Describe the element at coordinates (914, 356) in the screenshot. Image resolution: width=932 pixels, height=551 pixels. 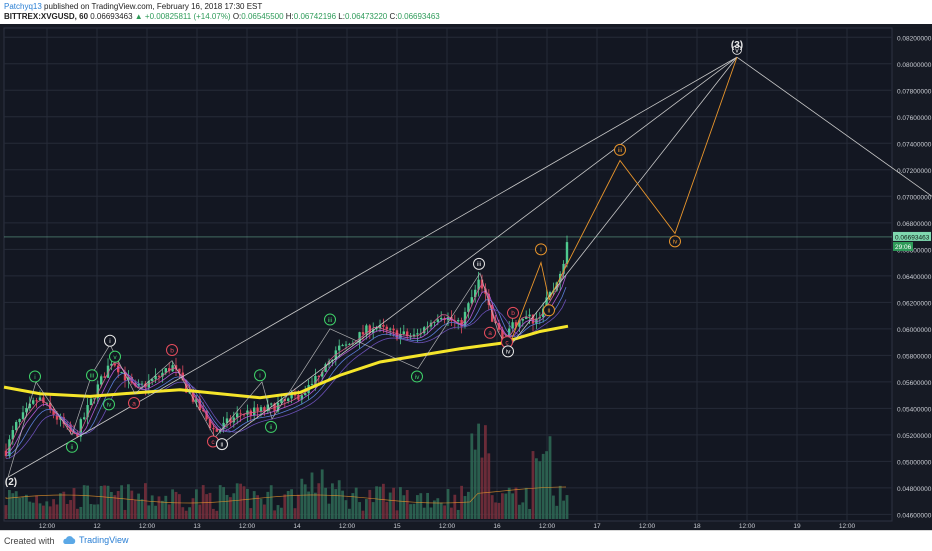
I see `y-tick-label: 0.05800000` at that location.